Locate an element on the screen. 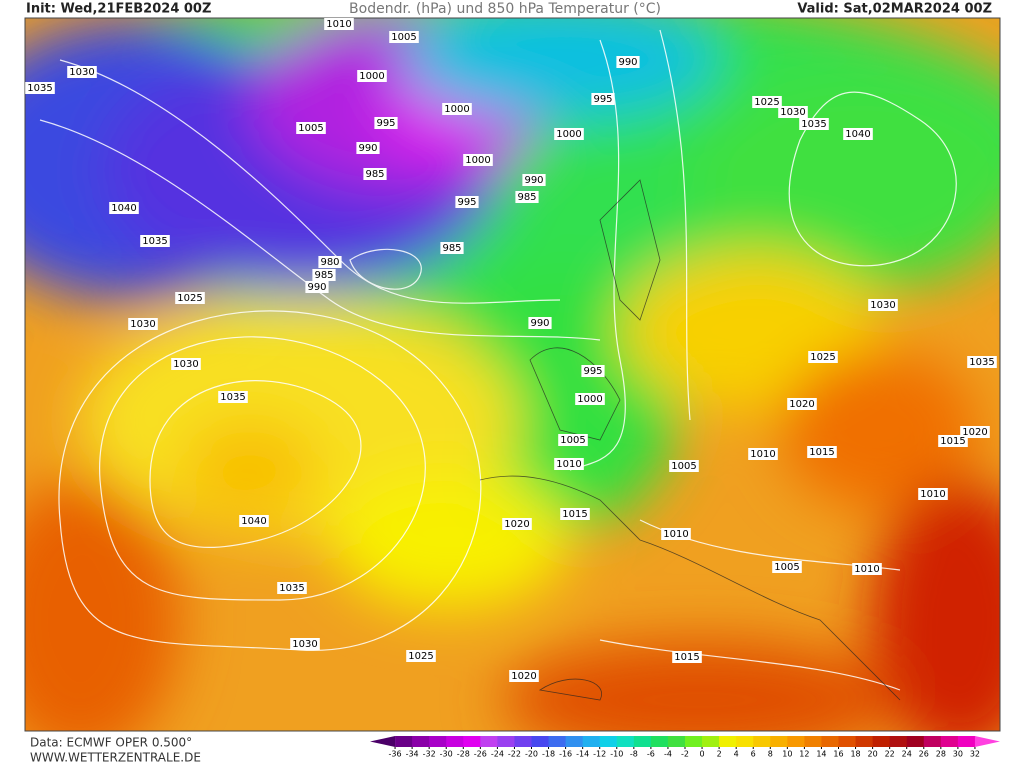 This screenshot has height=768, width=1024. colorbar-label: 24 is located at coordinates (907, 754).